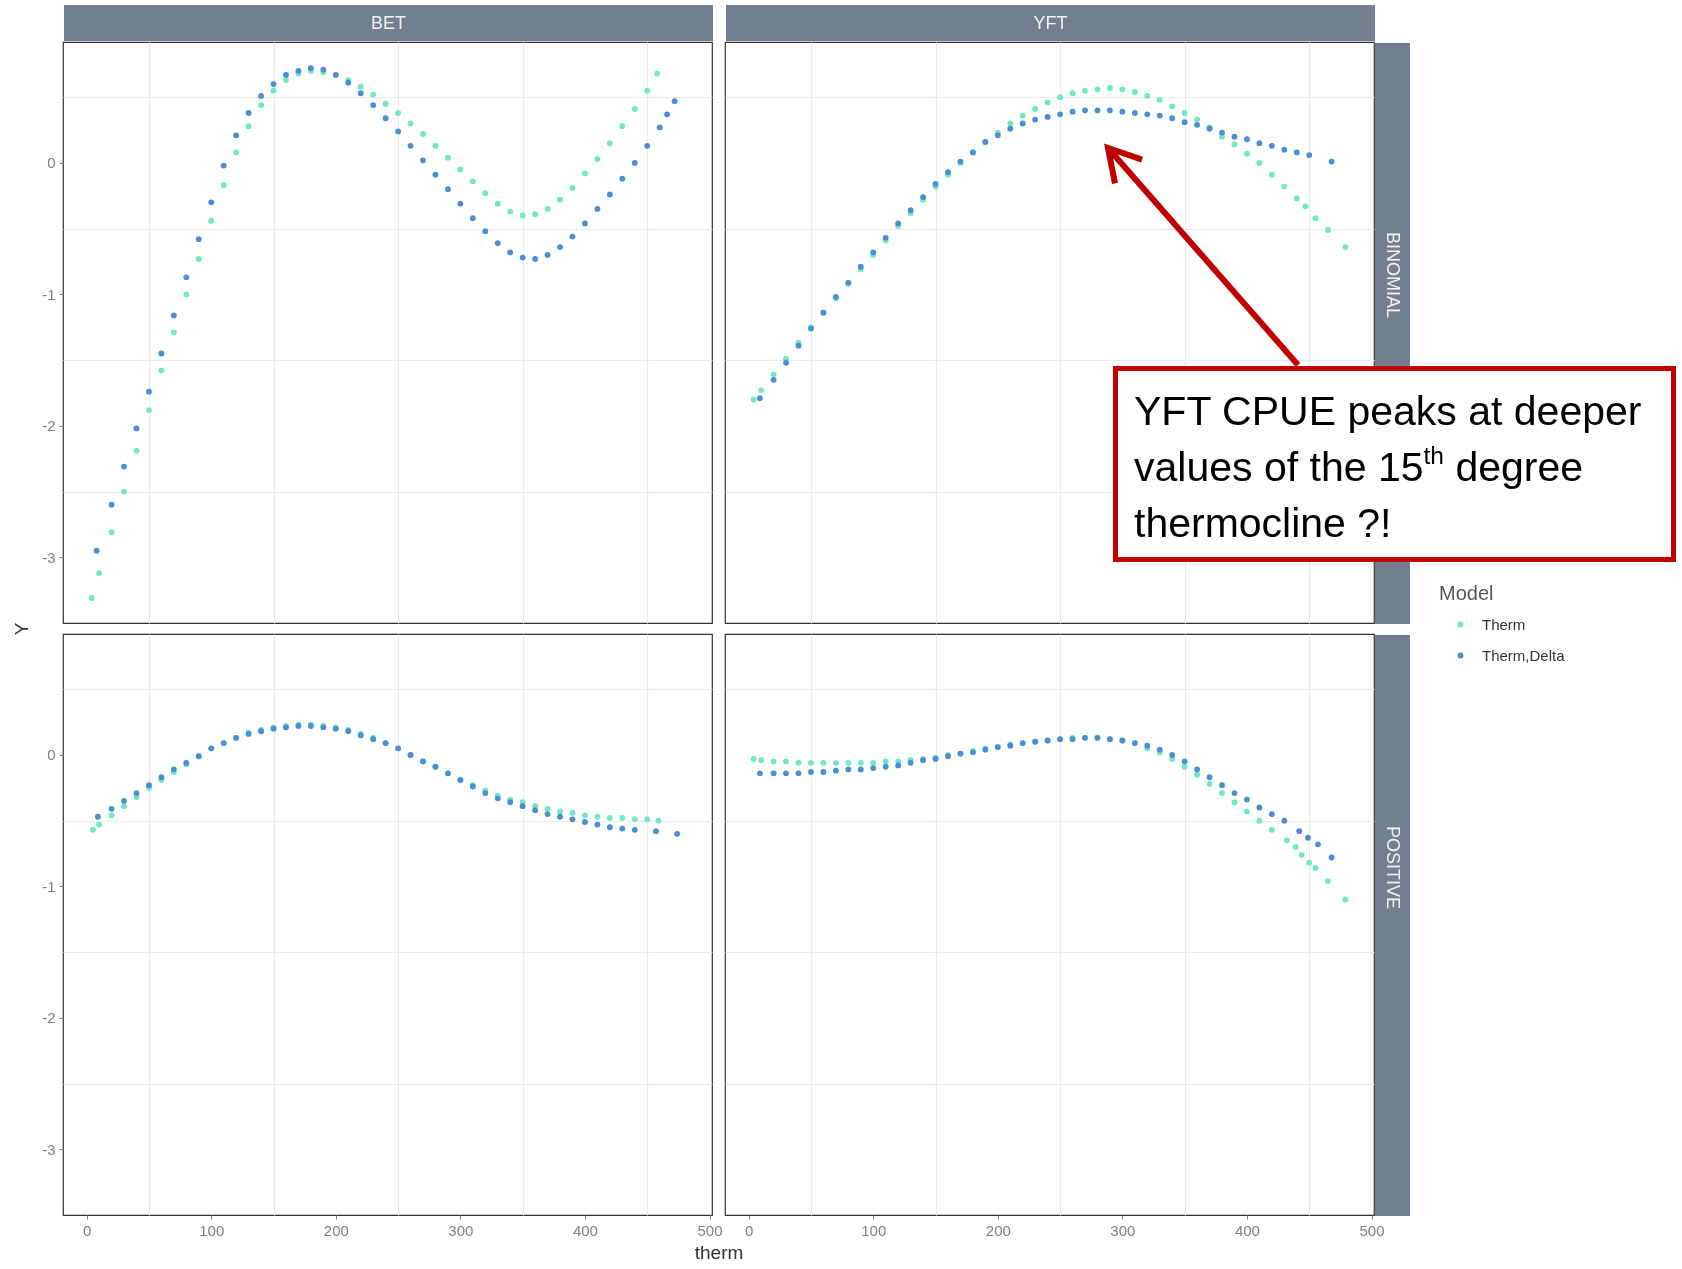 The width and height of the screenshot is (1682, 1269). I want to click on y-axis-title: Y, so click(21, 629).